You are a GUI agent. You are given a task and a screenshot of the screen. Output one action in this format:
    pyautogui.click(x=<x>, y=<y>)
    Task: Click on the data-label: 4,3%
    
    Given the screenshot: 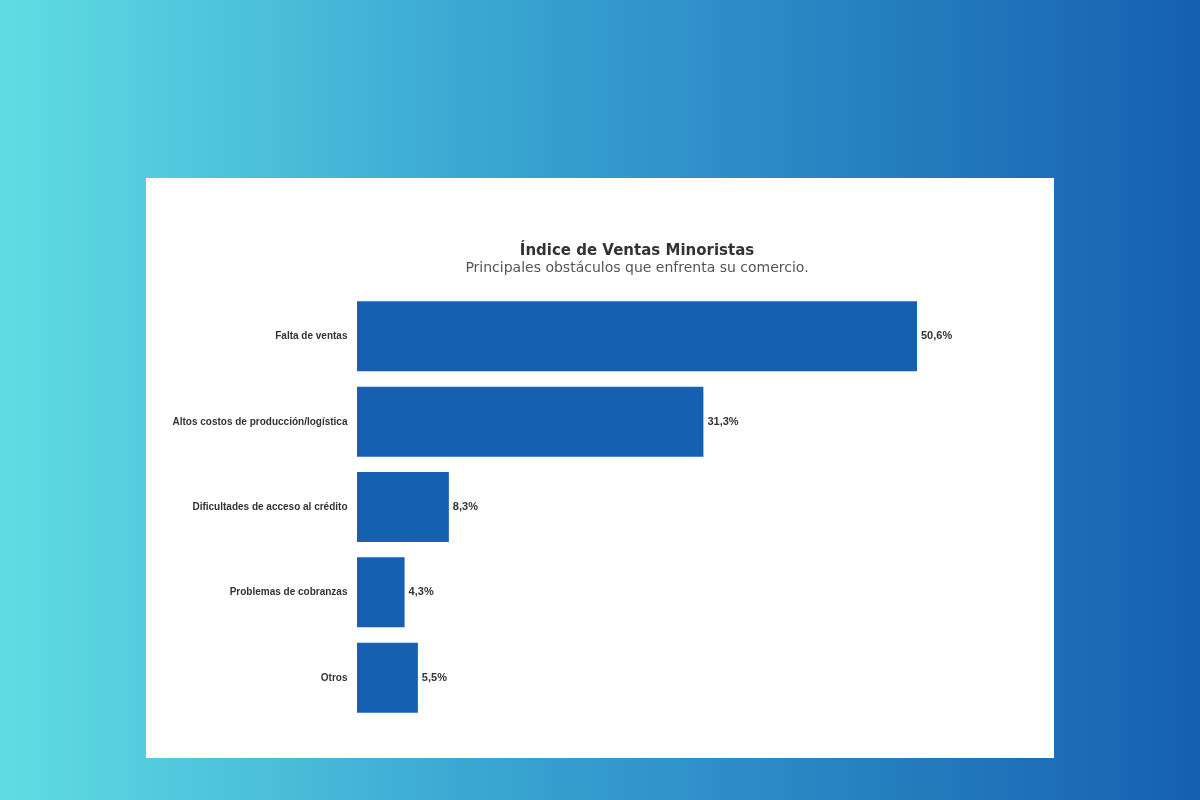 What is the action you would take?
    pyautogui.click(x=421, y=591)
    